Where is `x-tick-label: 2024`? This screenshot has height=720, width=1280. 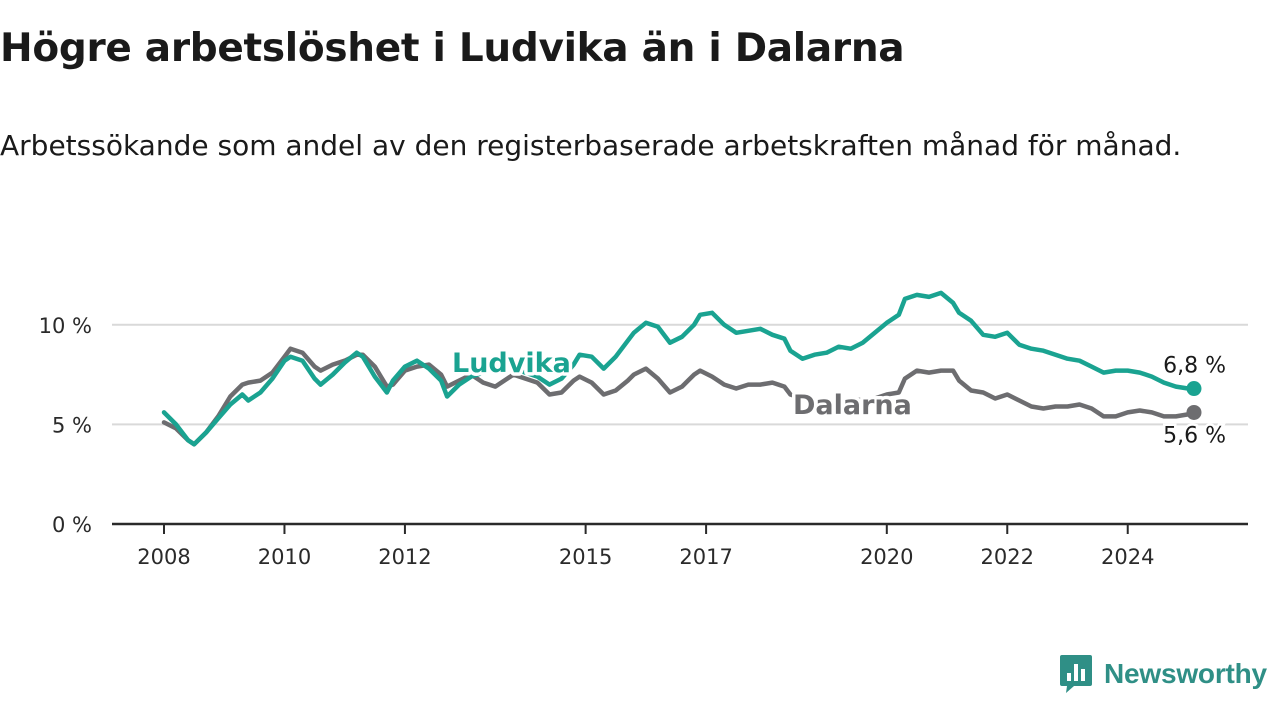
x-tick-label: 2024 is located at coordinates (1127, 557).